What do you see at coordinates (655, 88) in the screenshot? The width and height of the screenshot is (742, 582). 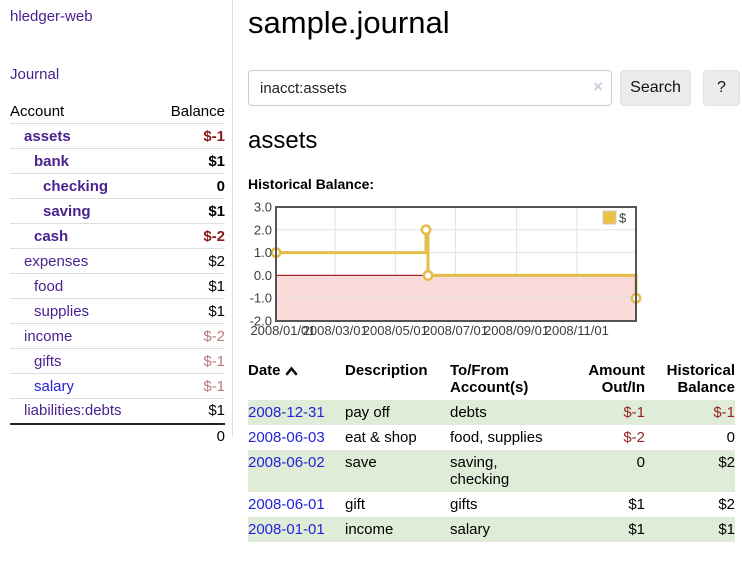 I see `search-button: Search` at bounding box center [655, 88].